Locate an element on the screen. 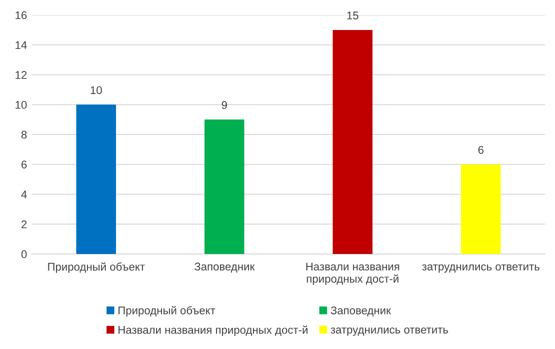  y-tick-label: 12 is located at coordinates (21, 75).